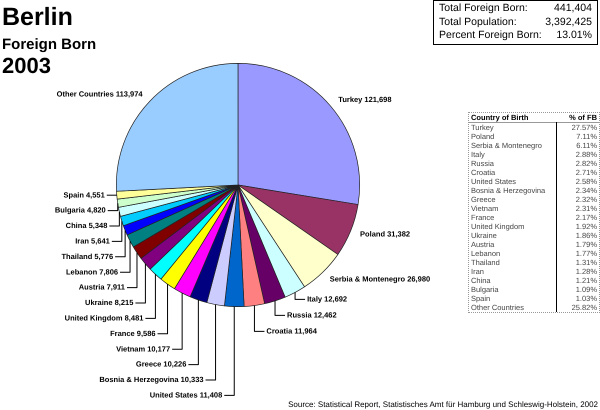 This screenshot has height=410, width=600. I want to click on text: Percent Foreign Born: 13.01%, so click(515, 35).